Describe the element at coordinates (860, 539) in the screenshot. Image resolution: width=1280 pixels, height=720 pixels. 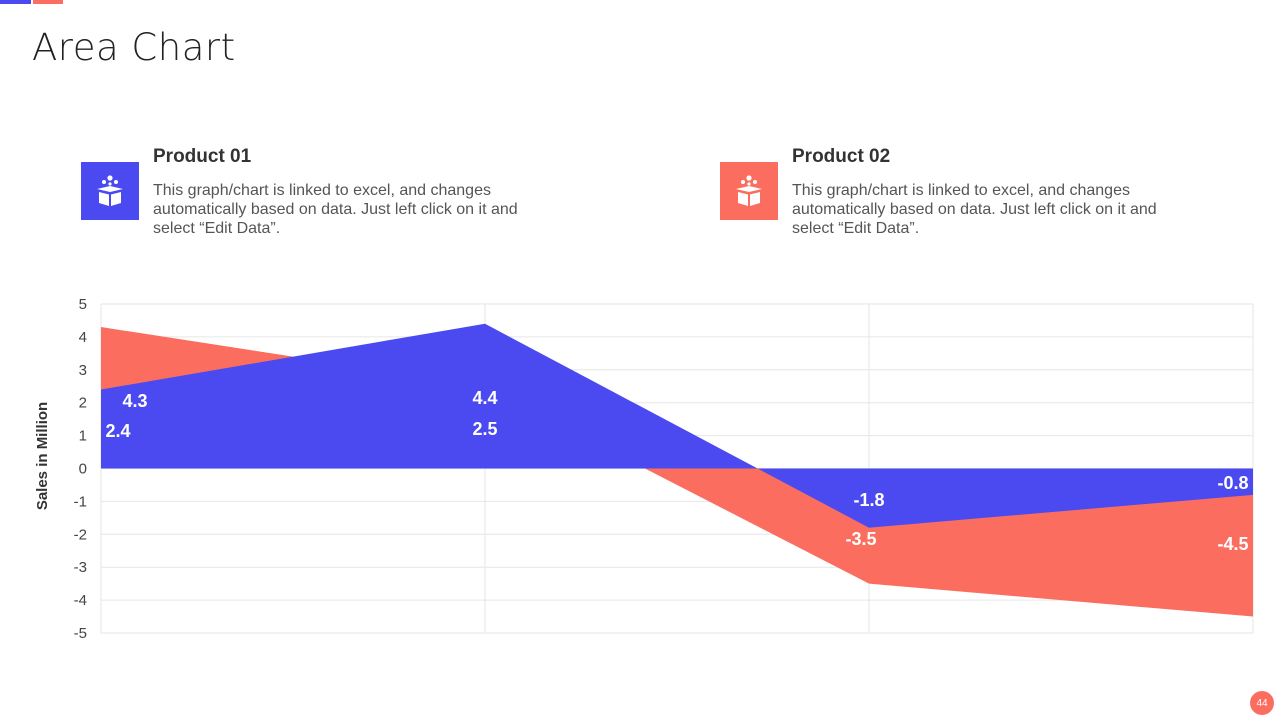
I see `data-label: -3.5` at that location.